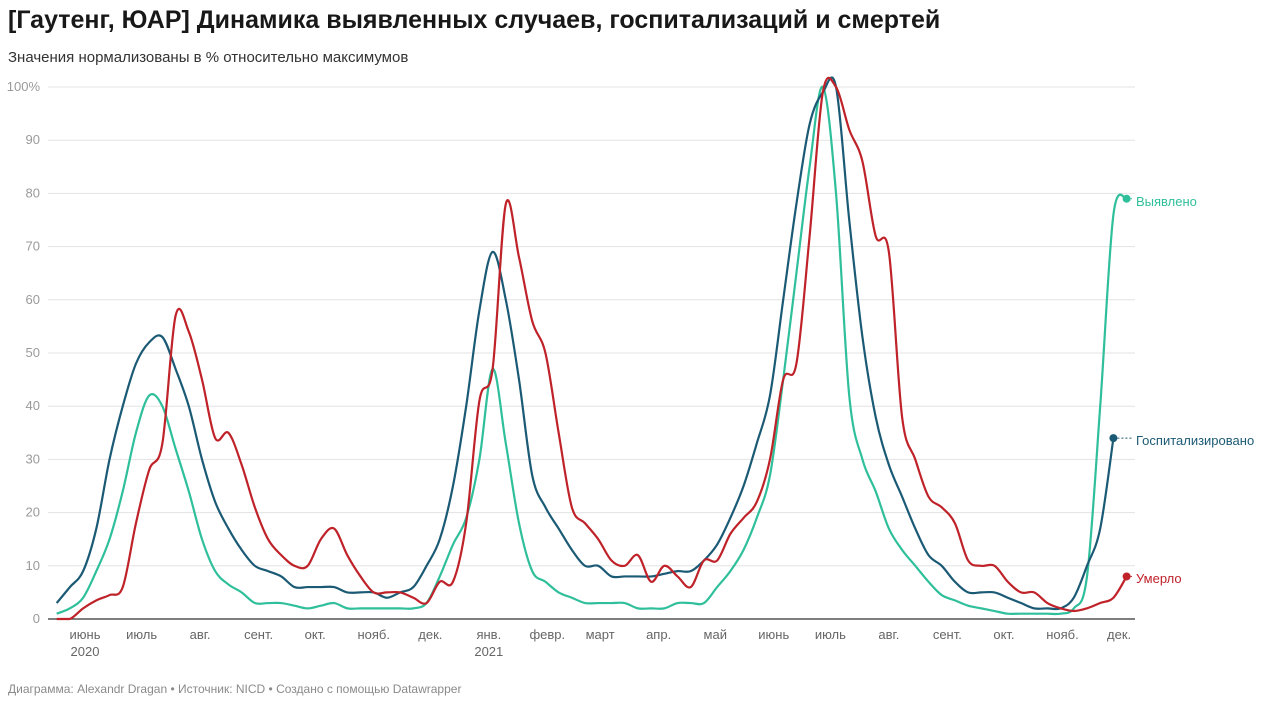  I want to click on y-tick-label: 30, so click(33, 458).